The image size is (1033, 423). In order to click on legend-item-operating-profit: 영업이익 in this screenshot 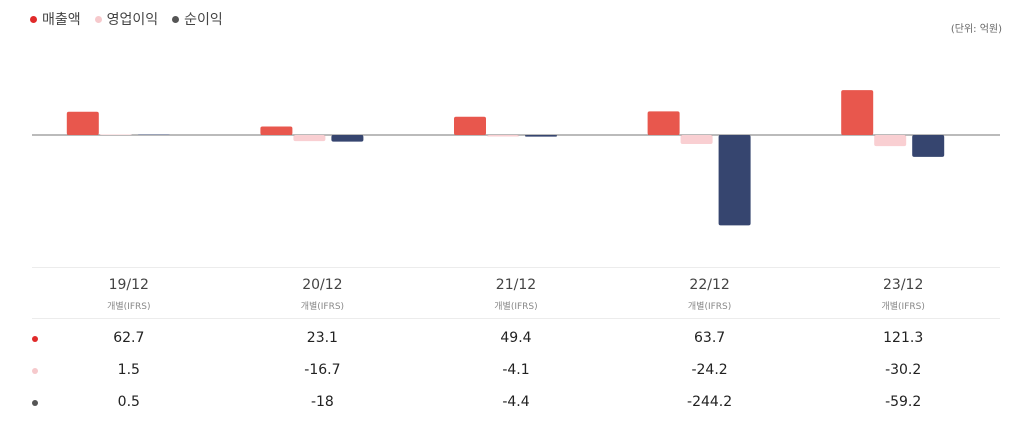, I will do `click(126, 19)`.